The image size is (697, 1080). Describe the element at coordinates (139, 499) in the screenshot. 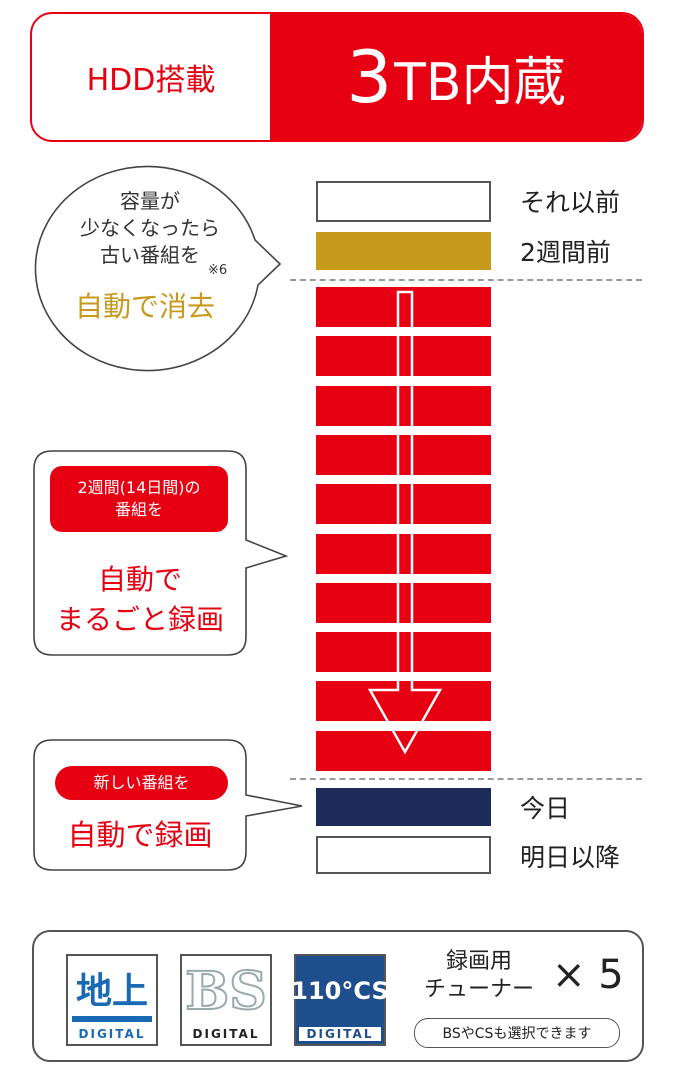

I see `record-all-pill: 2週間(14日間)の 番組を` at that location.